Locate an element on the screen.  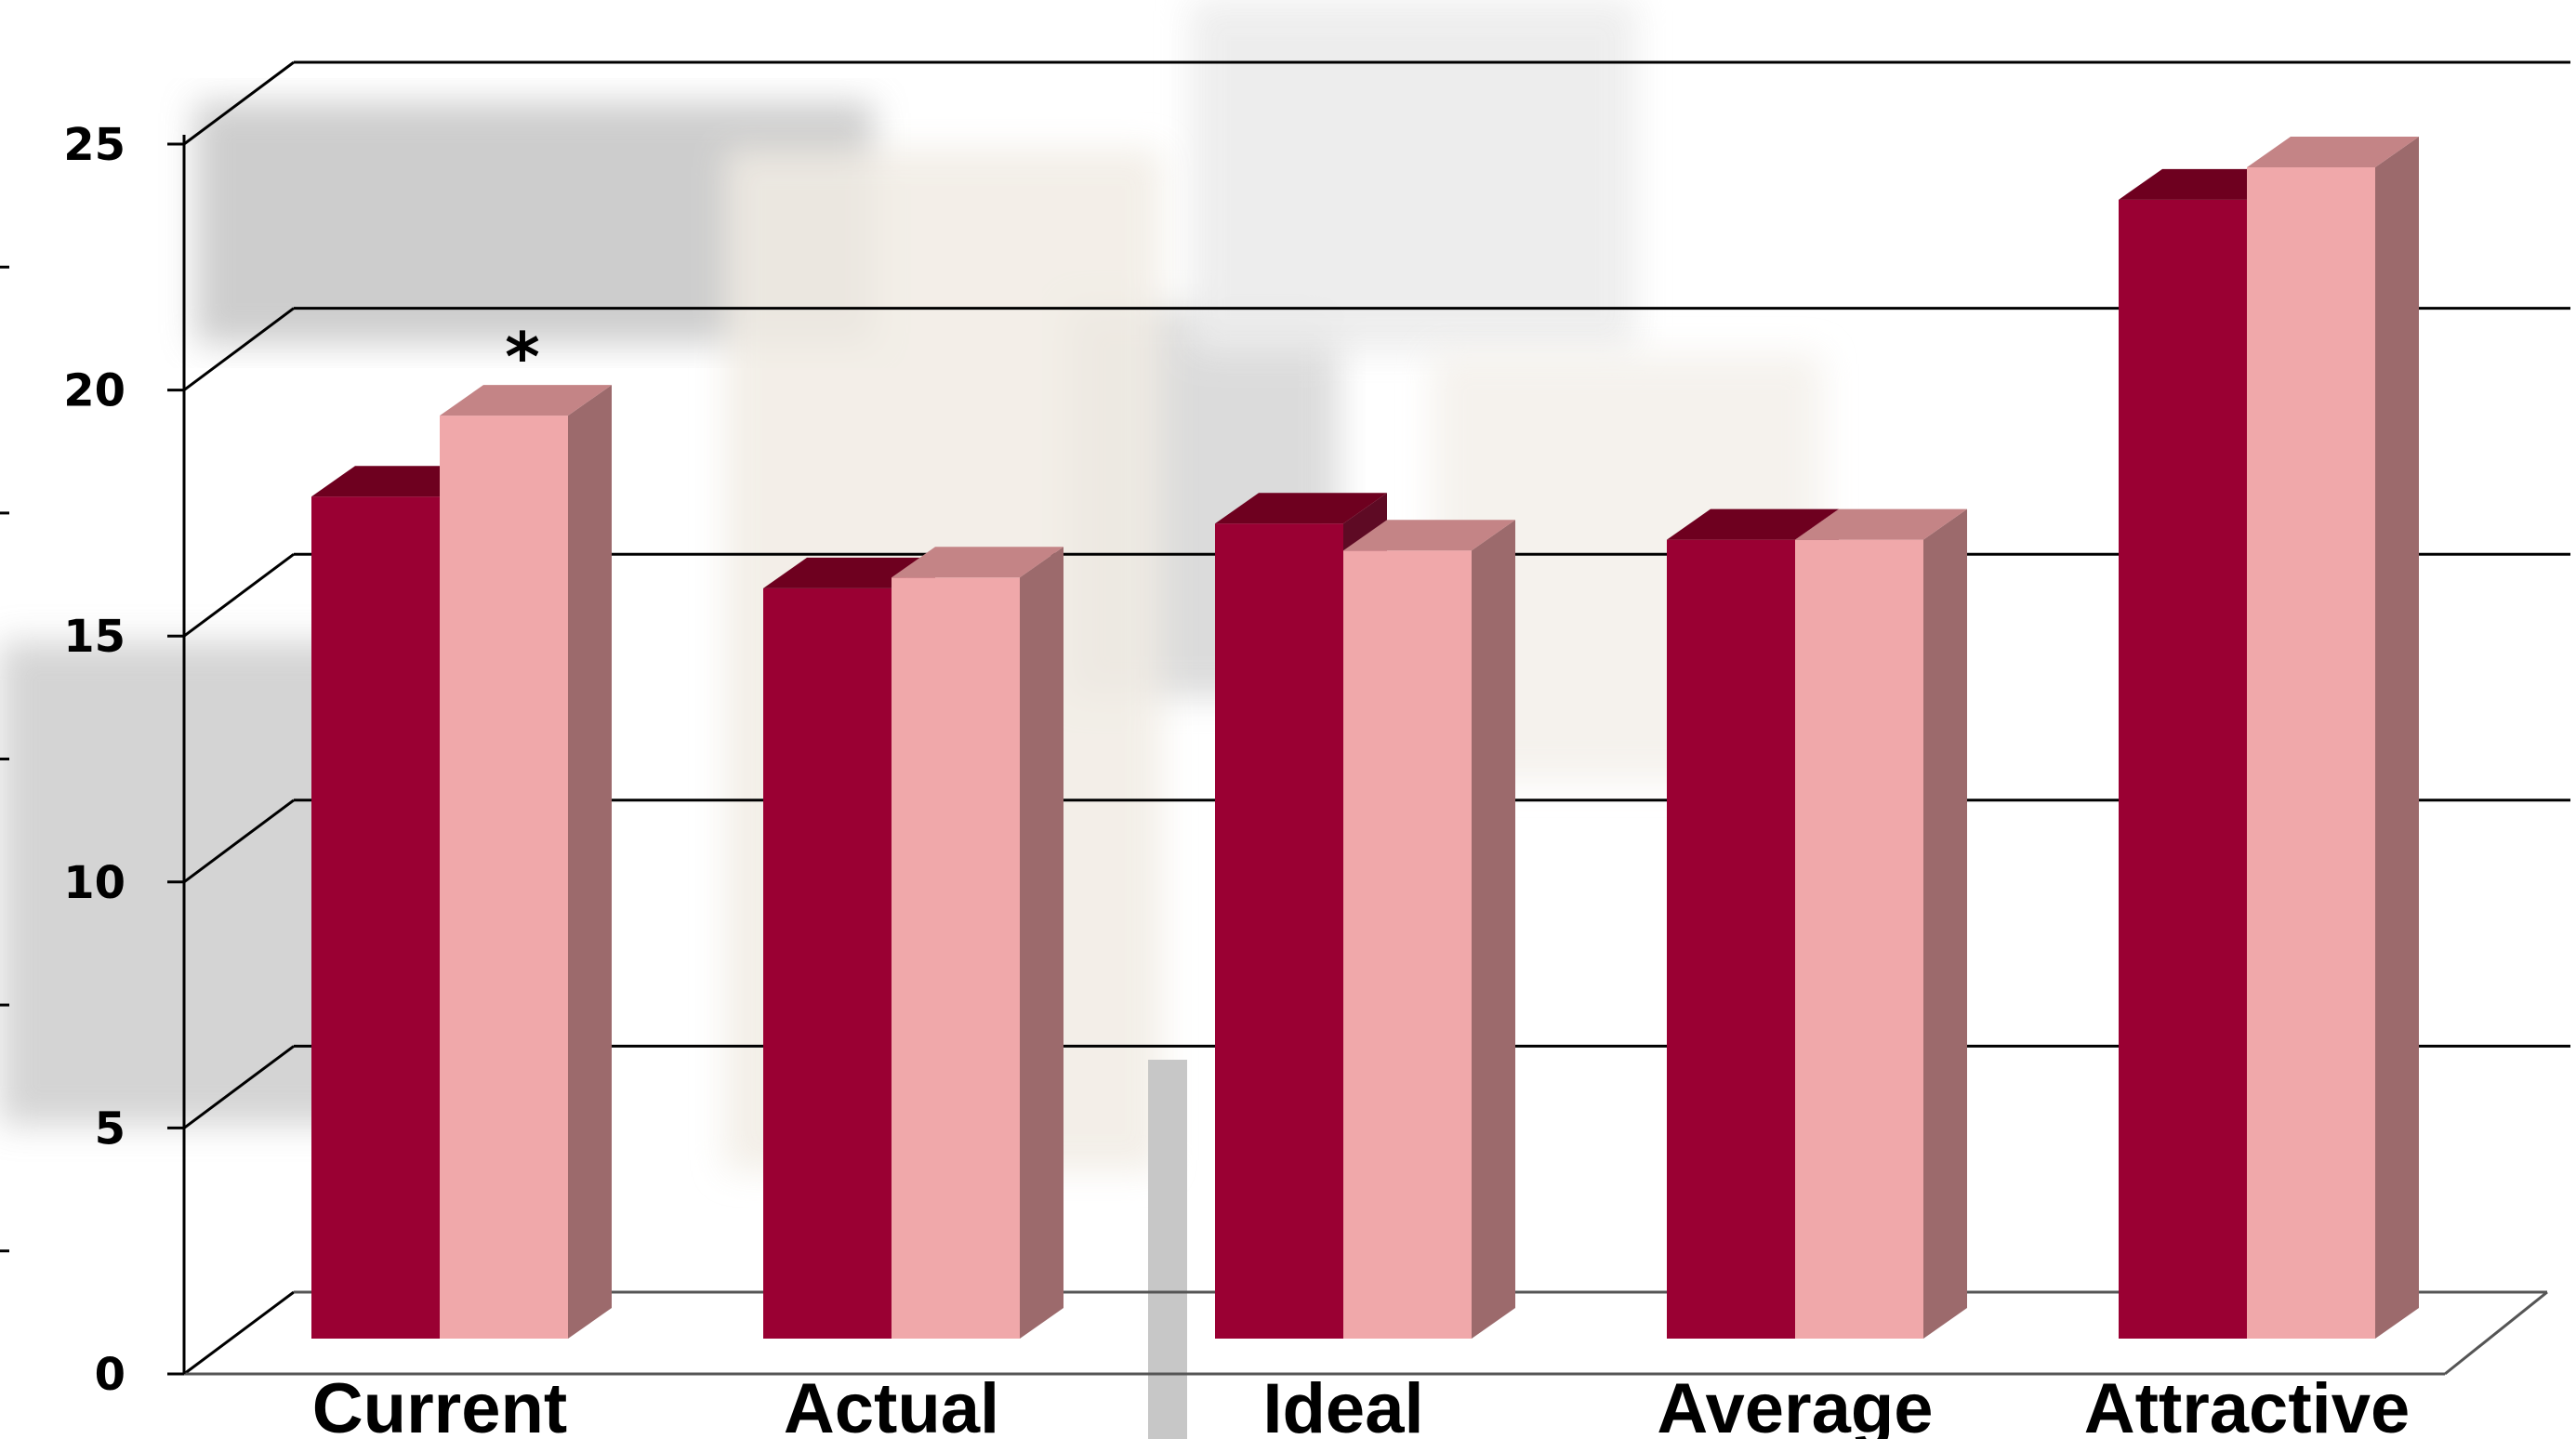
y-tick-label: 20 is located at coordinates (94, 391).